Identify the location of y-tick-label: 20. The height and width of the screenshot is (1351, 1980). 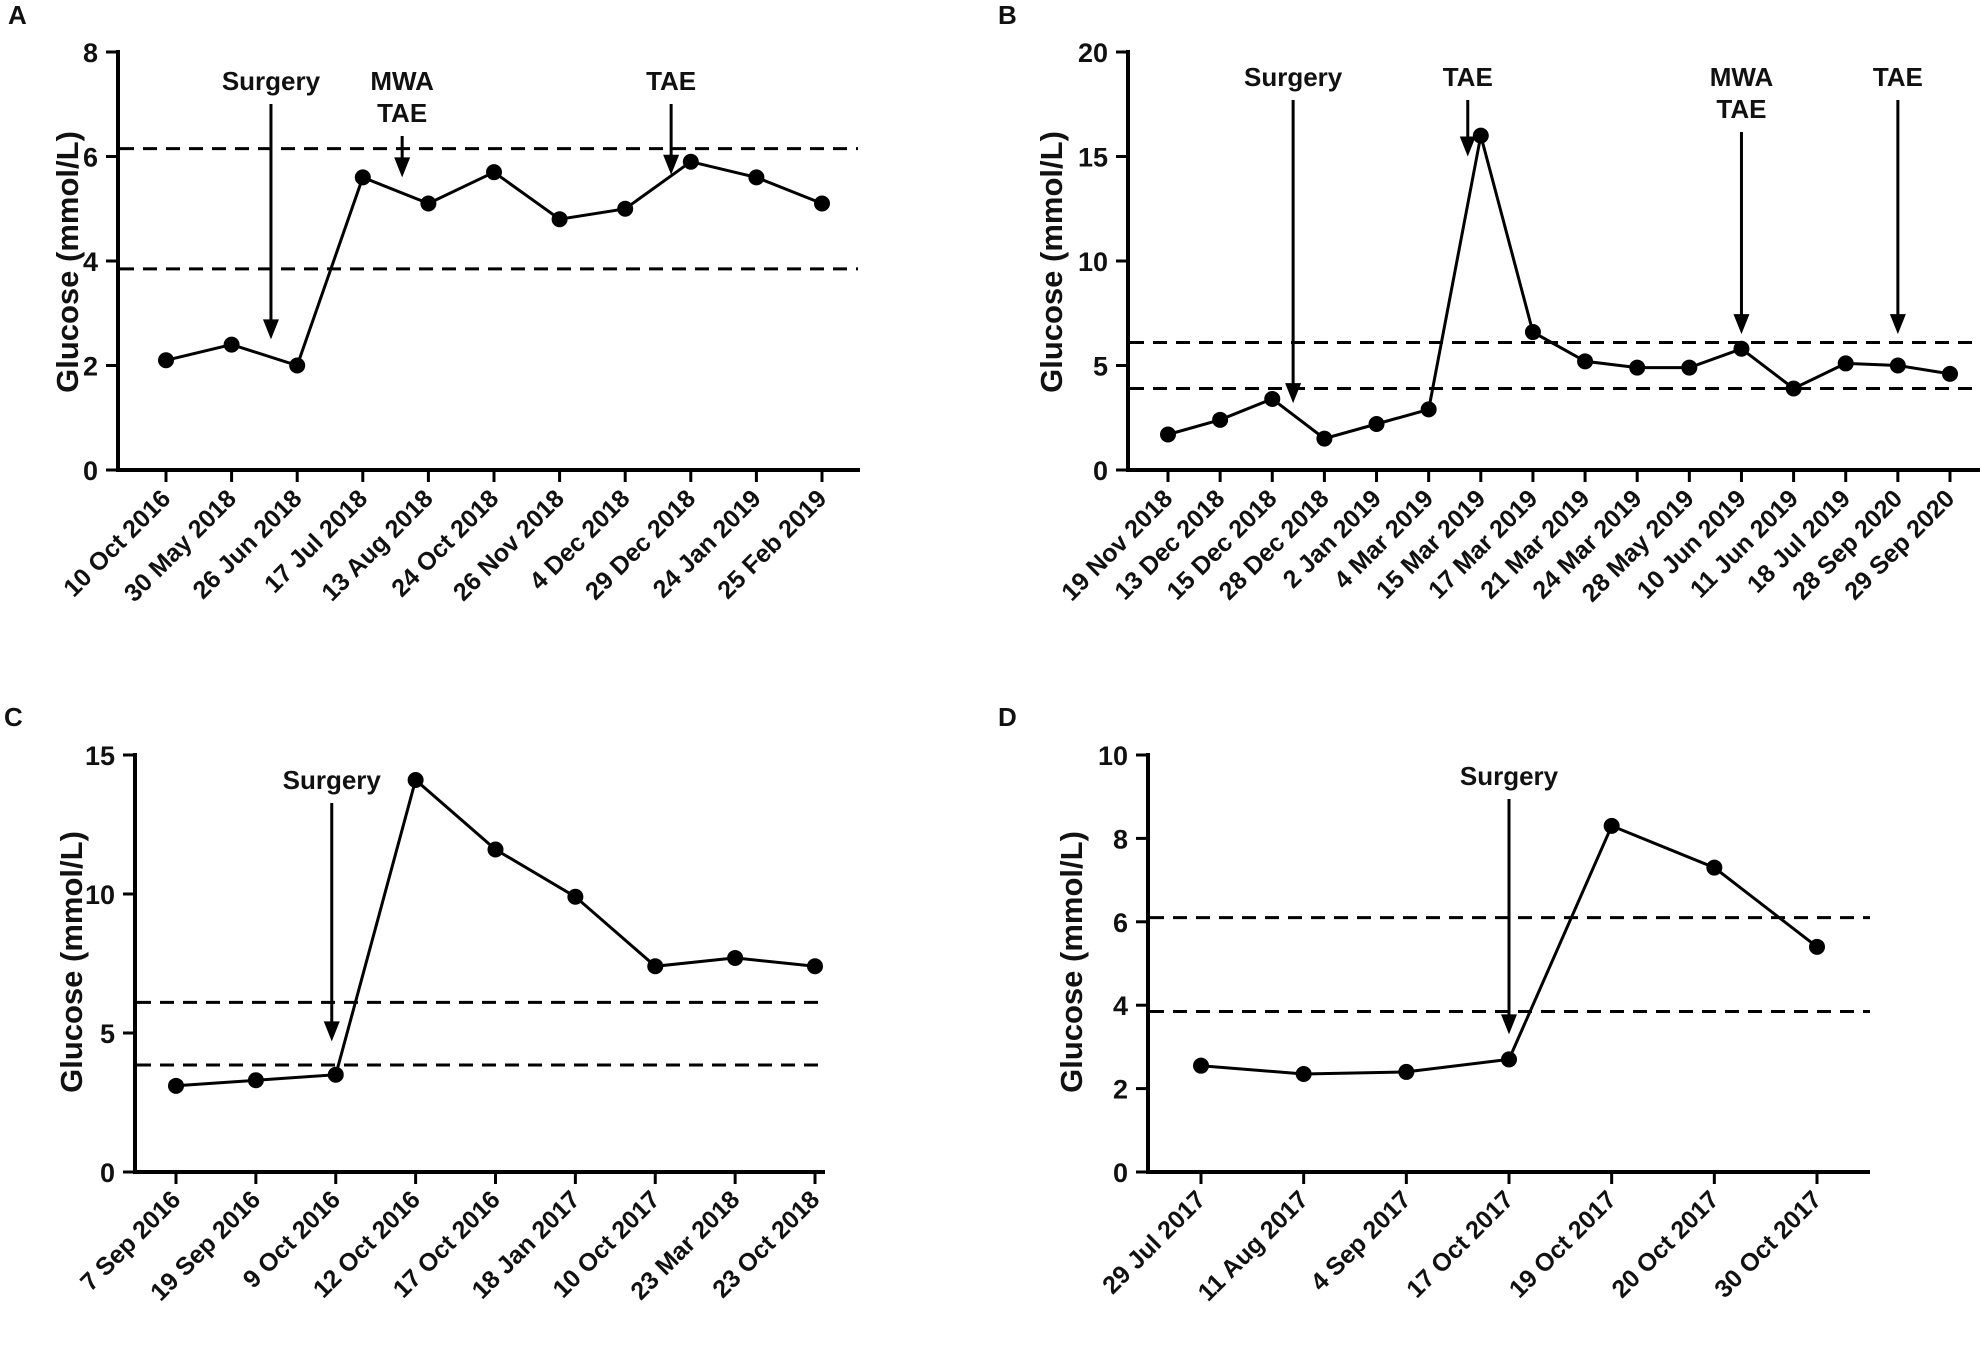
(1093, 53).